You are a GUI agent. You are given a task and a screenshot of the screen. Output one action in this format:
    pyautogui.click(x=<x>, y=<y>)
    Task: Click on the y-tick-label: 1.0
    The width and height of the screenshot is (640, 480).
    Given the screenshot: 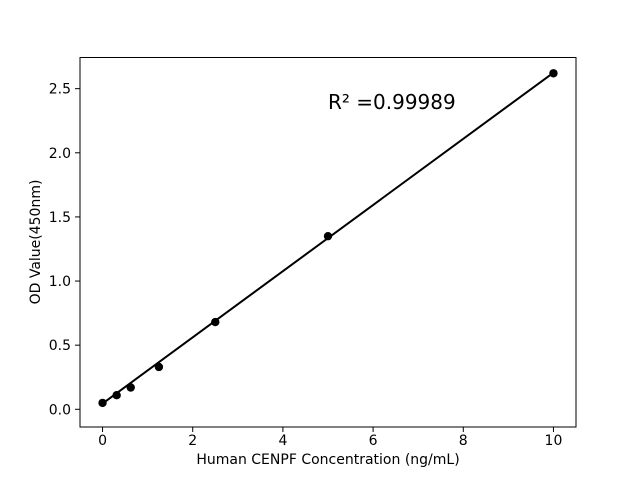 What is the action you would take?
    pyautogui.click(x=60, y=282)
    